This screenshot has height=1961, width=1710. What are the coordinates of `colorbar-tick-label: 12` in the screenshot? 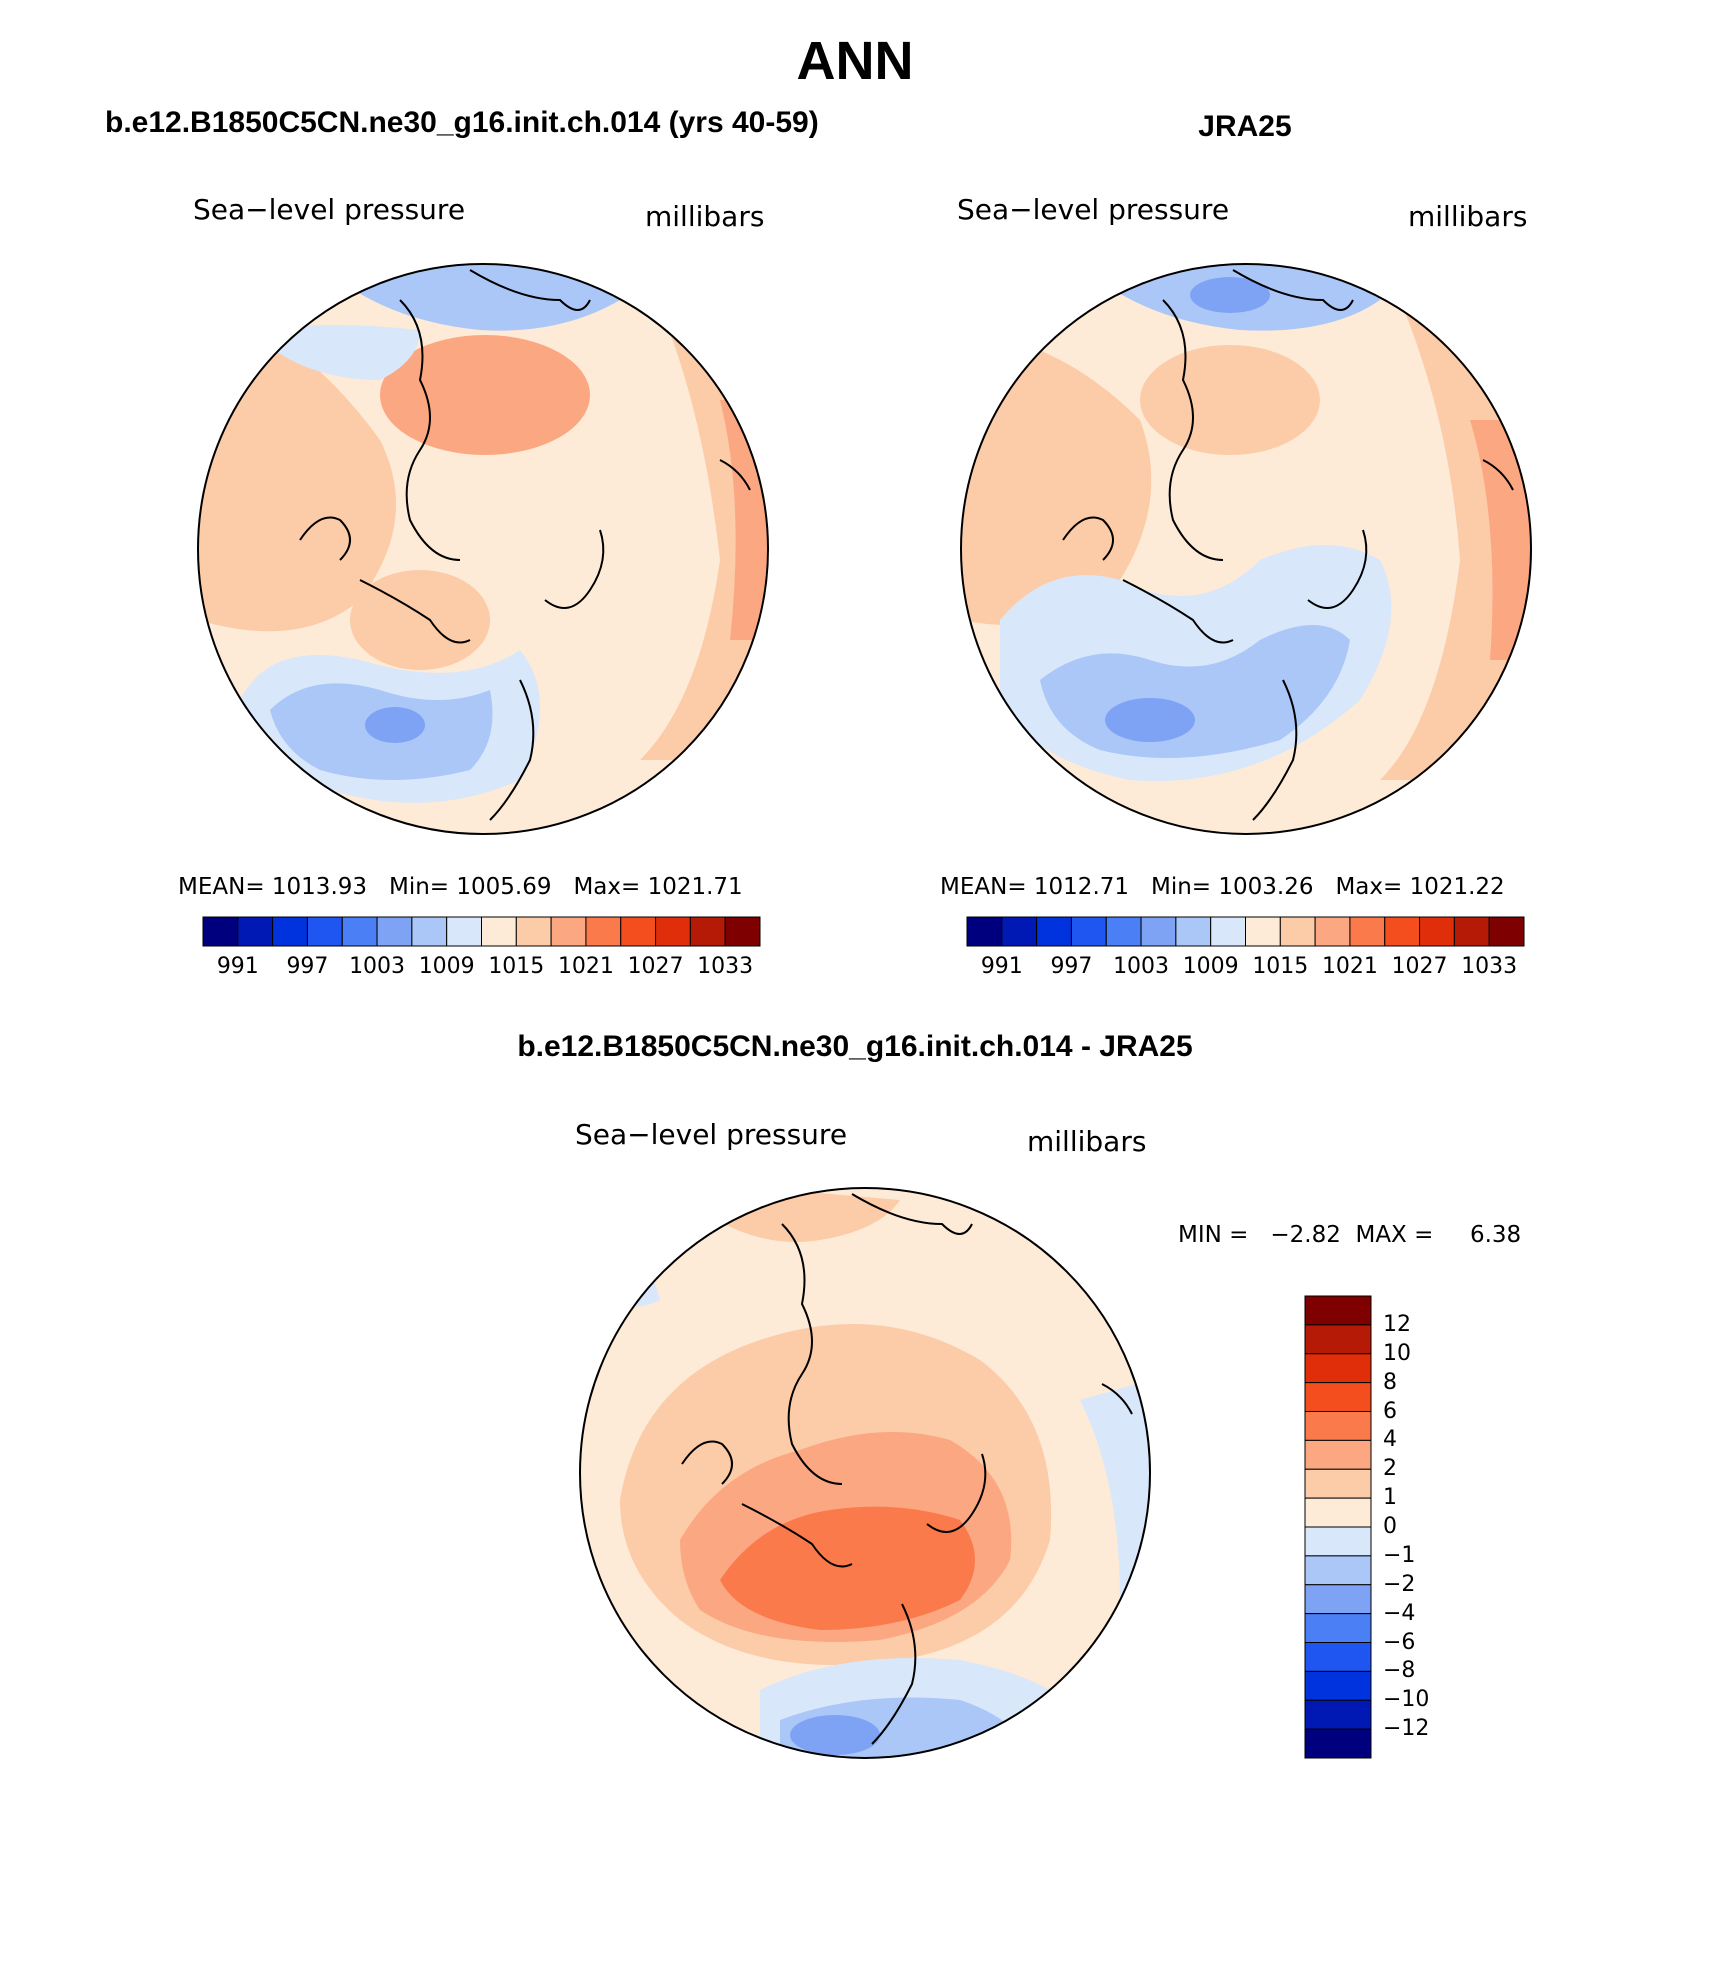 It's located at (1397, 1324).